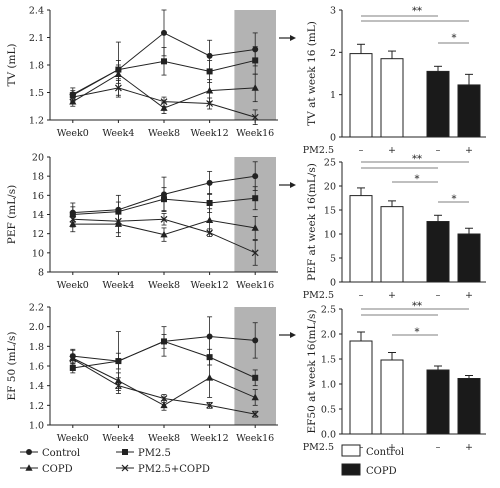 This screenshot has height=488, width=500. What do you see at coordinates (36, 367) in the screenshot?
I see `line-panel-3-ytick-label-3: 1.6` at bounding box center [36, 367].